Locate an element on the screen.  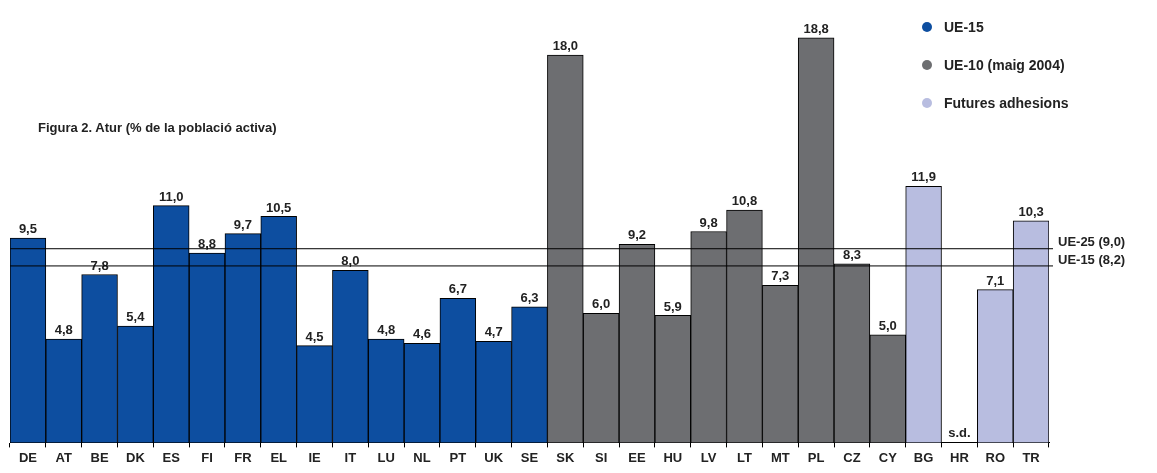
x-tick-label: LU is located at coordinates (386, 457).